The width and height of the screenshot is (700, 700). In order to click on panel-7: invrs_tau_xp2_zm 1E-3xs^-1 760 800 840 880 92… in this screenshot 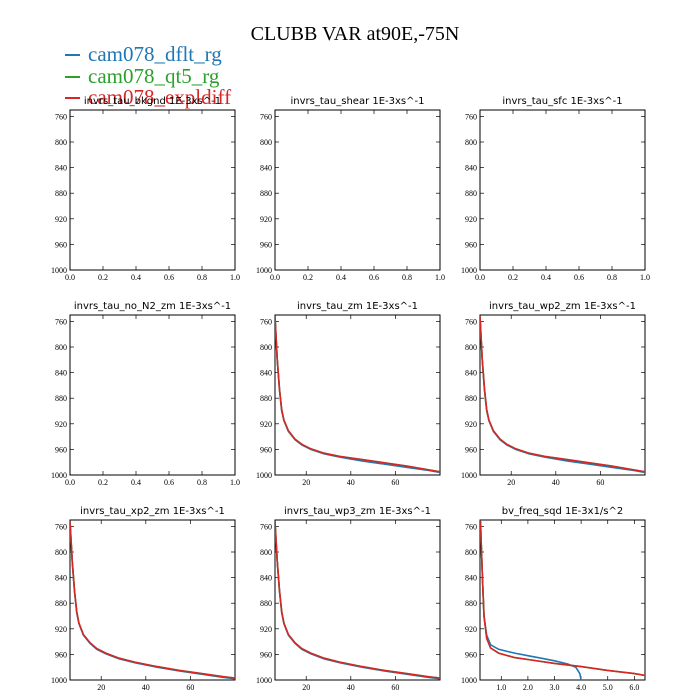, I will do `click(143, 599)`.